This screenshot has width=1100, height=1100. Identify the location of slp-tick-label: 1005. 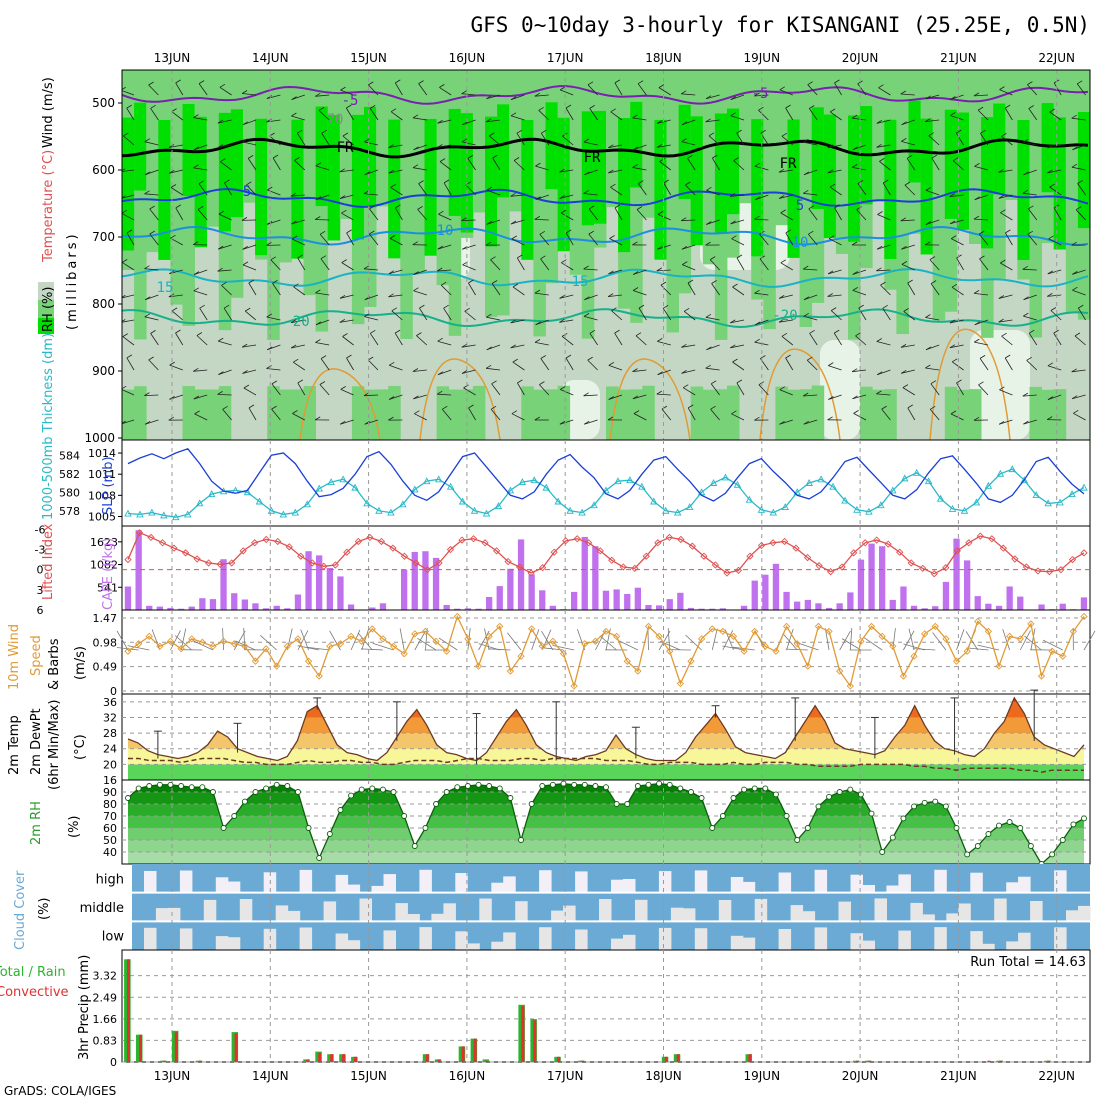
(102, 516).